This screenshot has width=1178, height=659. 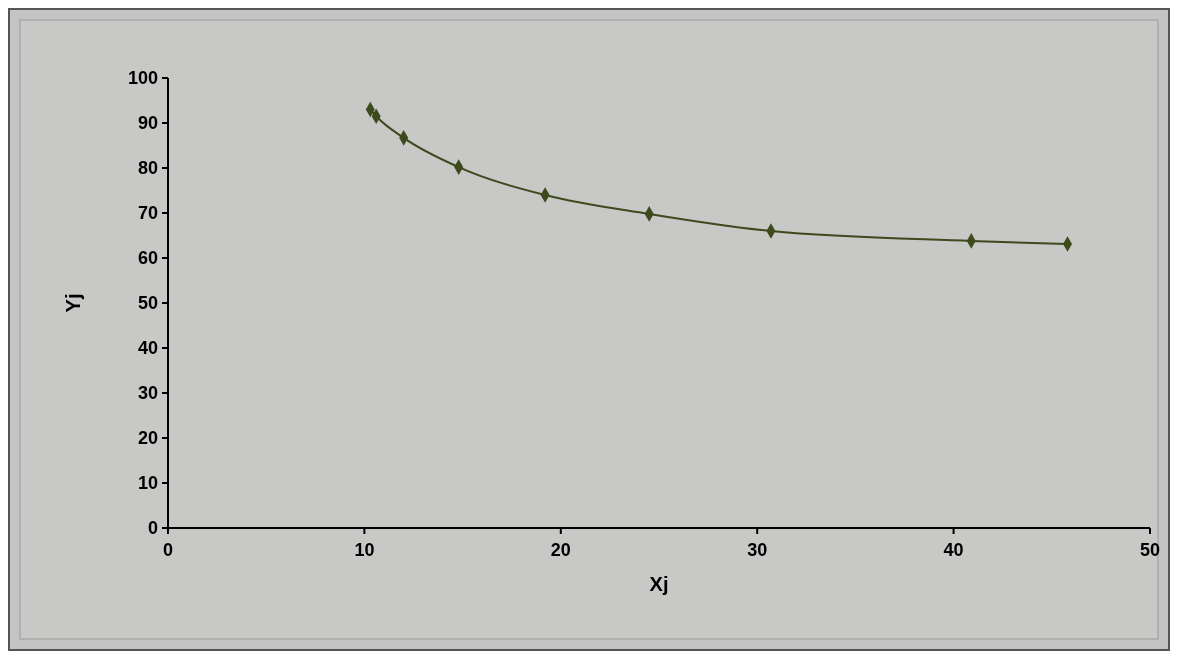 What do you see at coordinates (142, 78) in the screenshot?
I see `y-tick-label: 100` at bounding box center [142, 78].